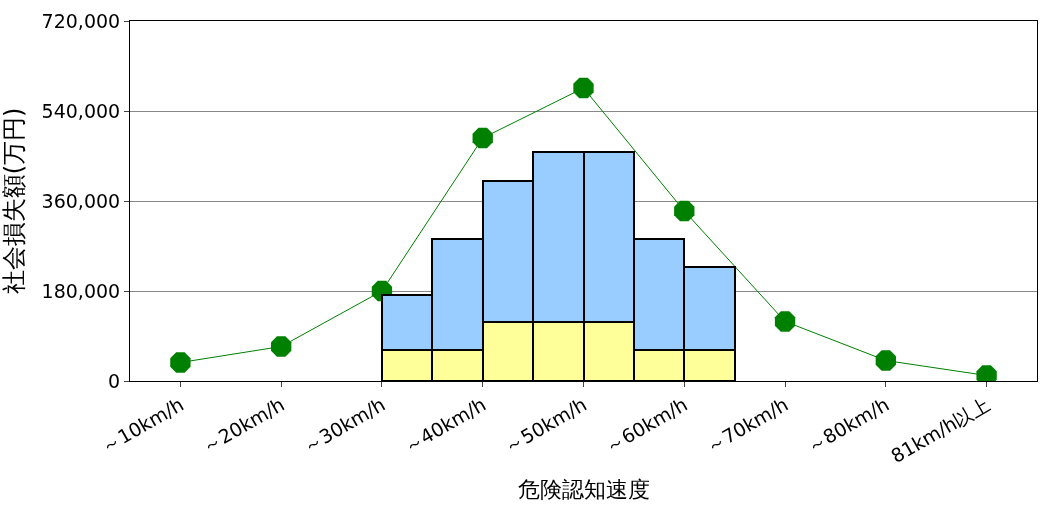 The width and height of the screenshot is (1048, 516). I want to click on y-tick-label: 0, so click(114, 380).